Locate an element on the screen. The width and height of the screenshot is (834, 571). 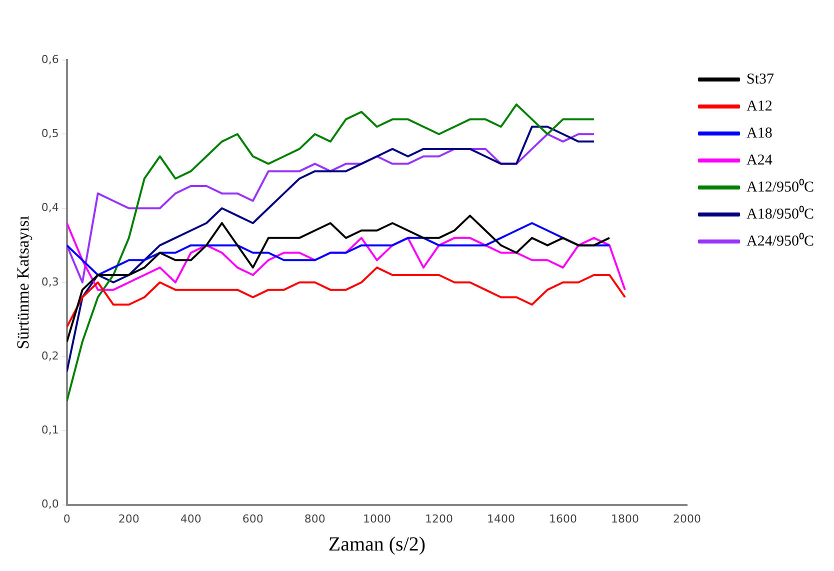
y-tick-label: 0,1 is located at coordinates (50, 430).